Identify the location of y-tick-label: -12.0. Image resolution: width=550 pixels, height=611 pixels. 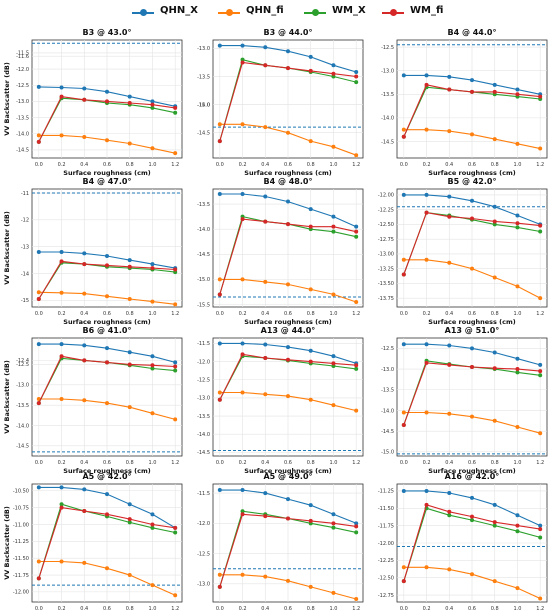
(203, 524).